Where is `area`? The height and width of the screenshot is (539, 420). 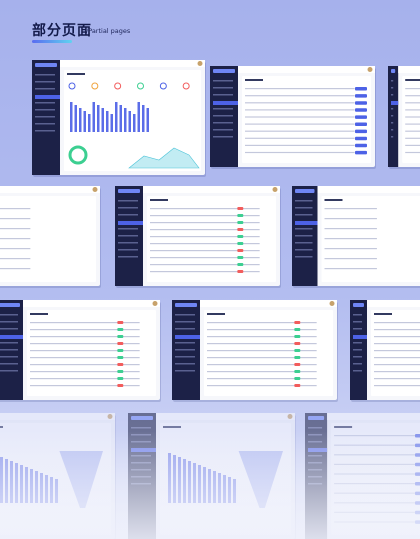
area is located at coordinates (164, 158).